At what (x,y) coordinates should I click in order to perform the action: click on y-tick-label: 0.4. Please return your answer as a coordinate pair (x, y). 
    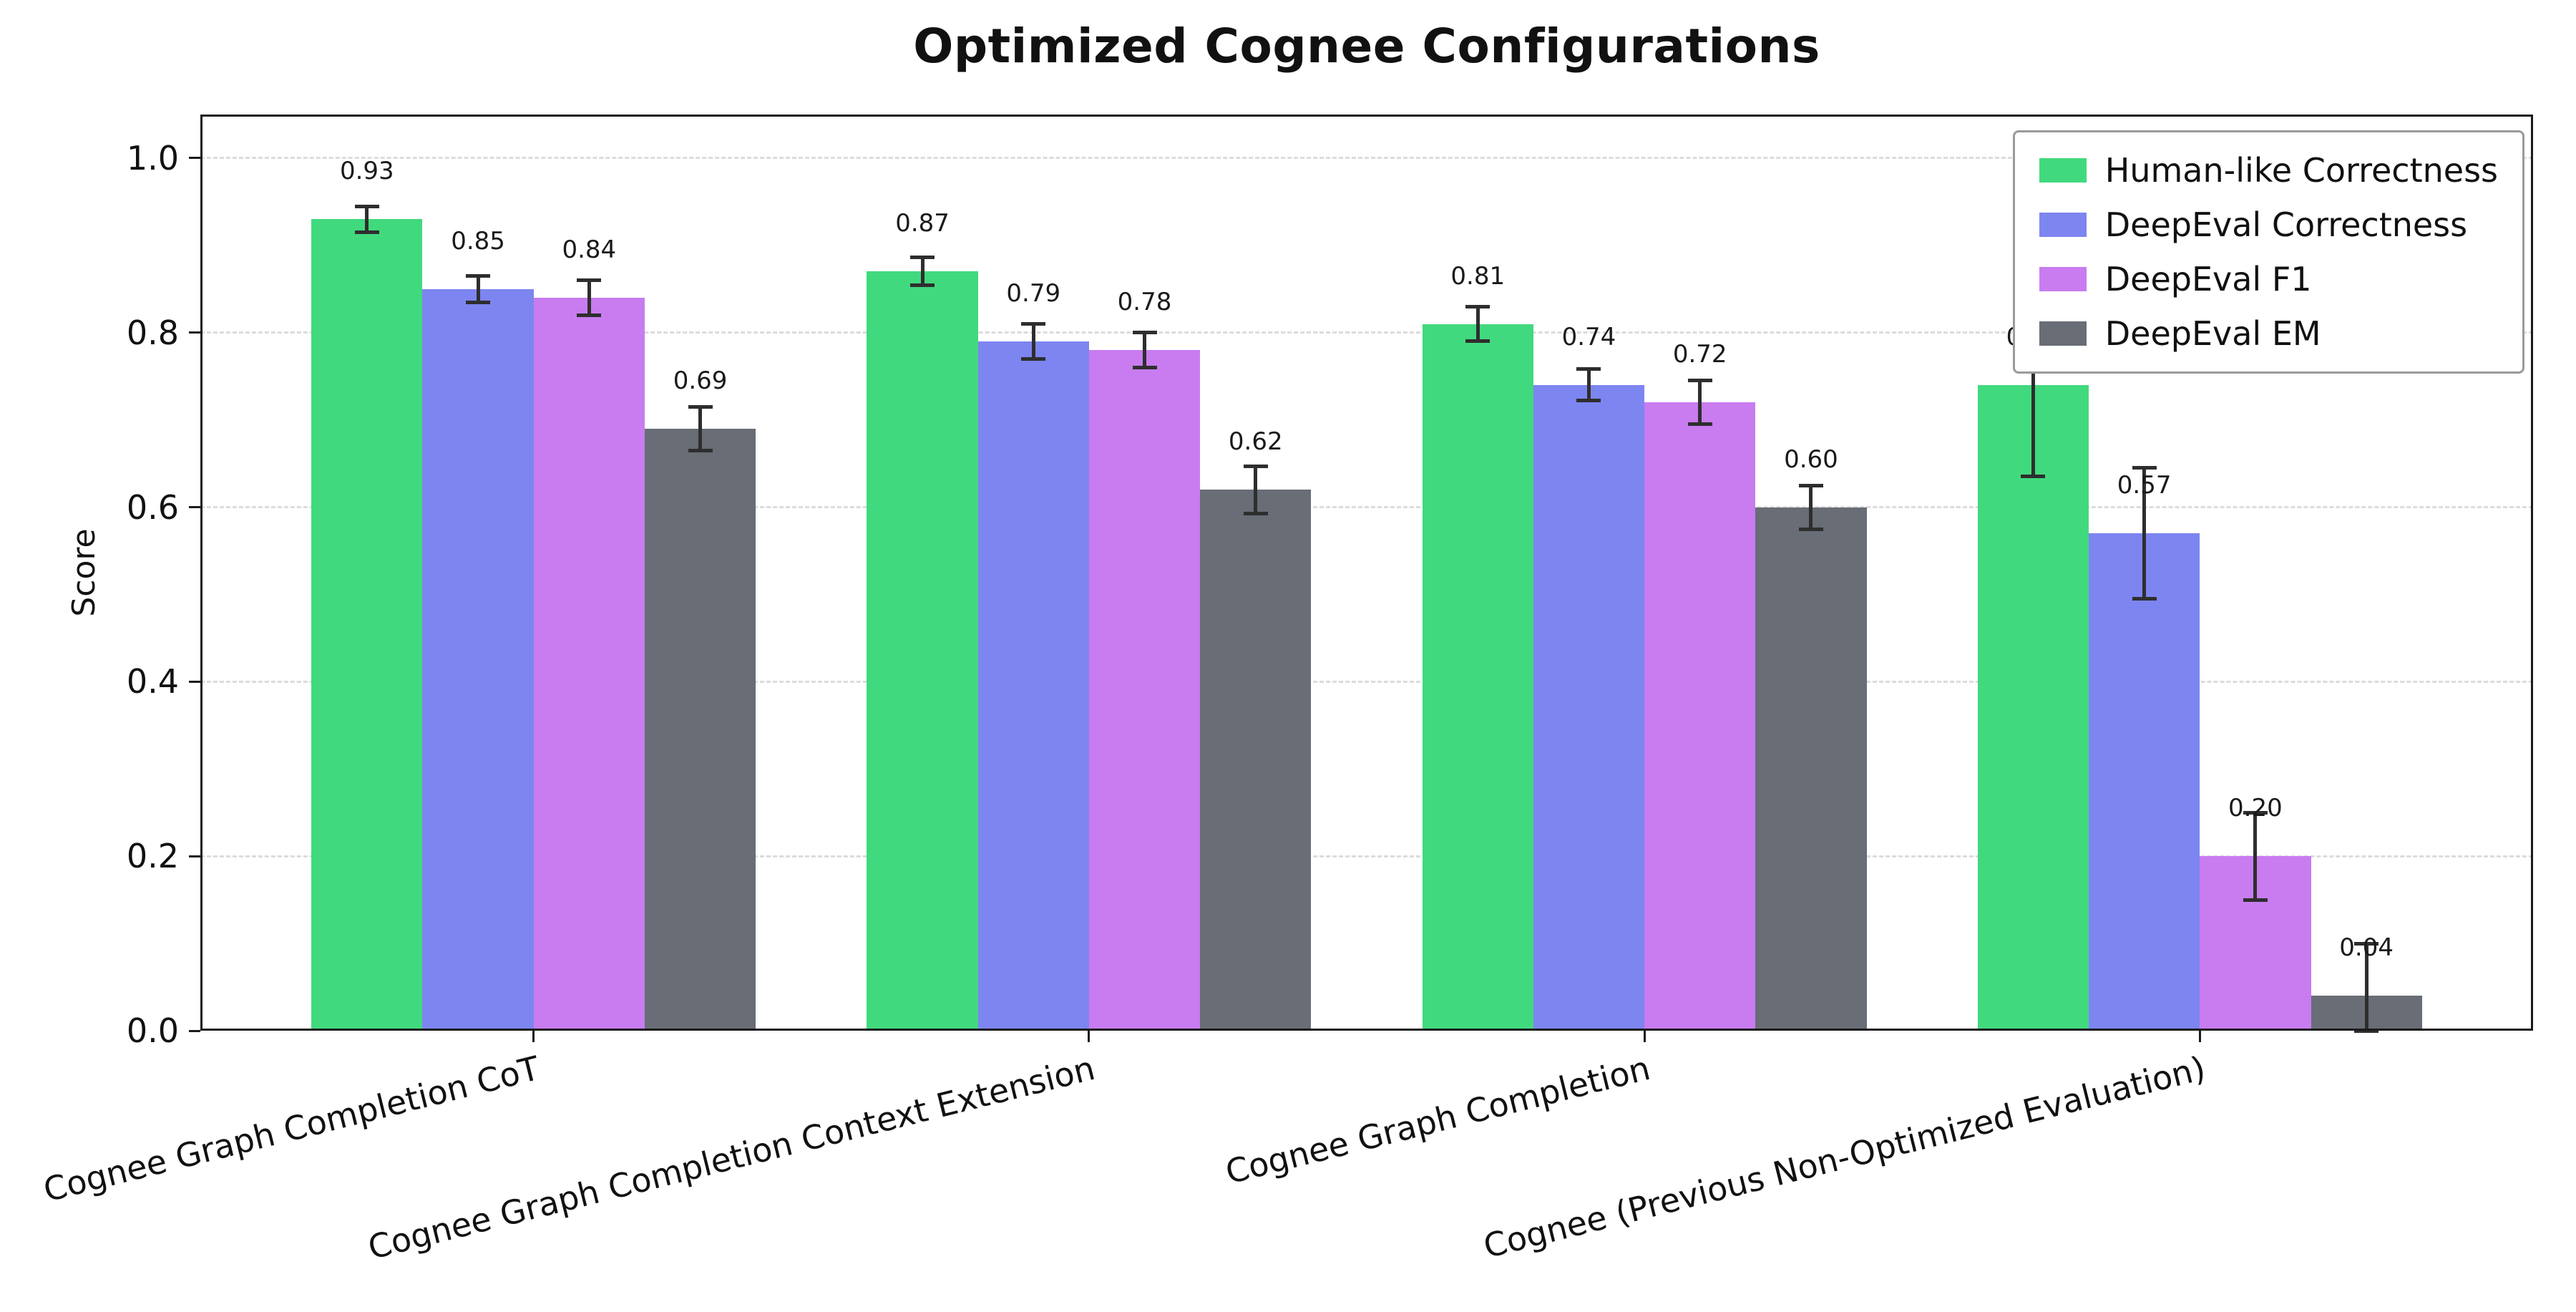
    Looking at the image, I should click on (152, 681).